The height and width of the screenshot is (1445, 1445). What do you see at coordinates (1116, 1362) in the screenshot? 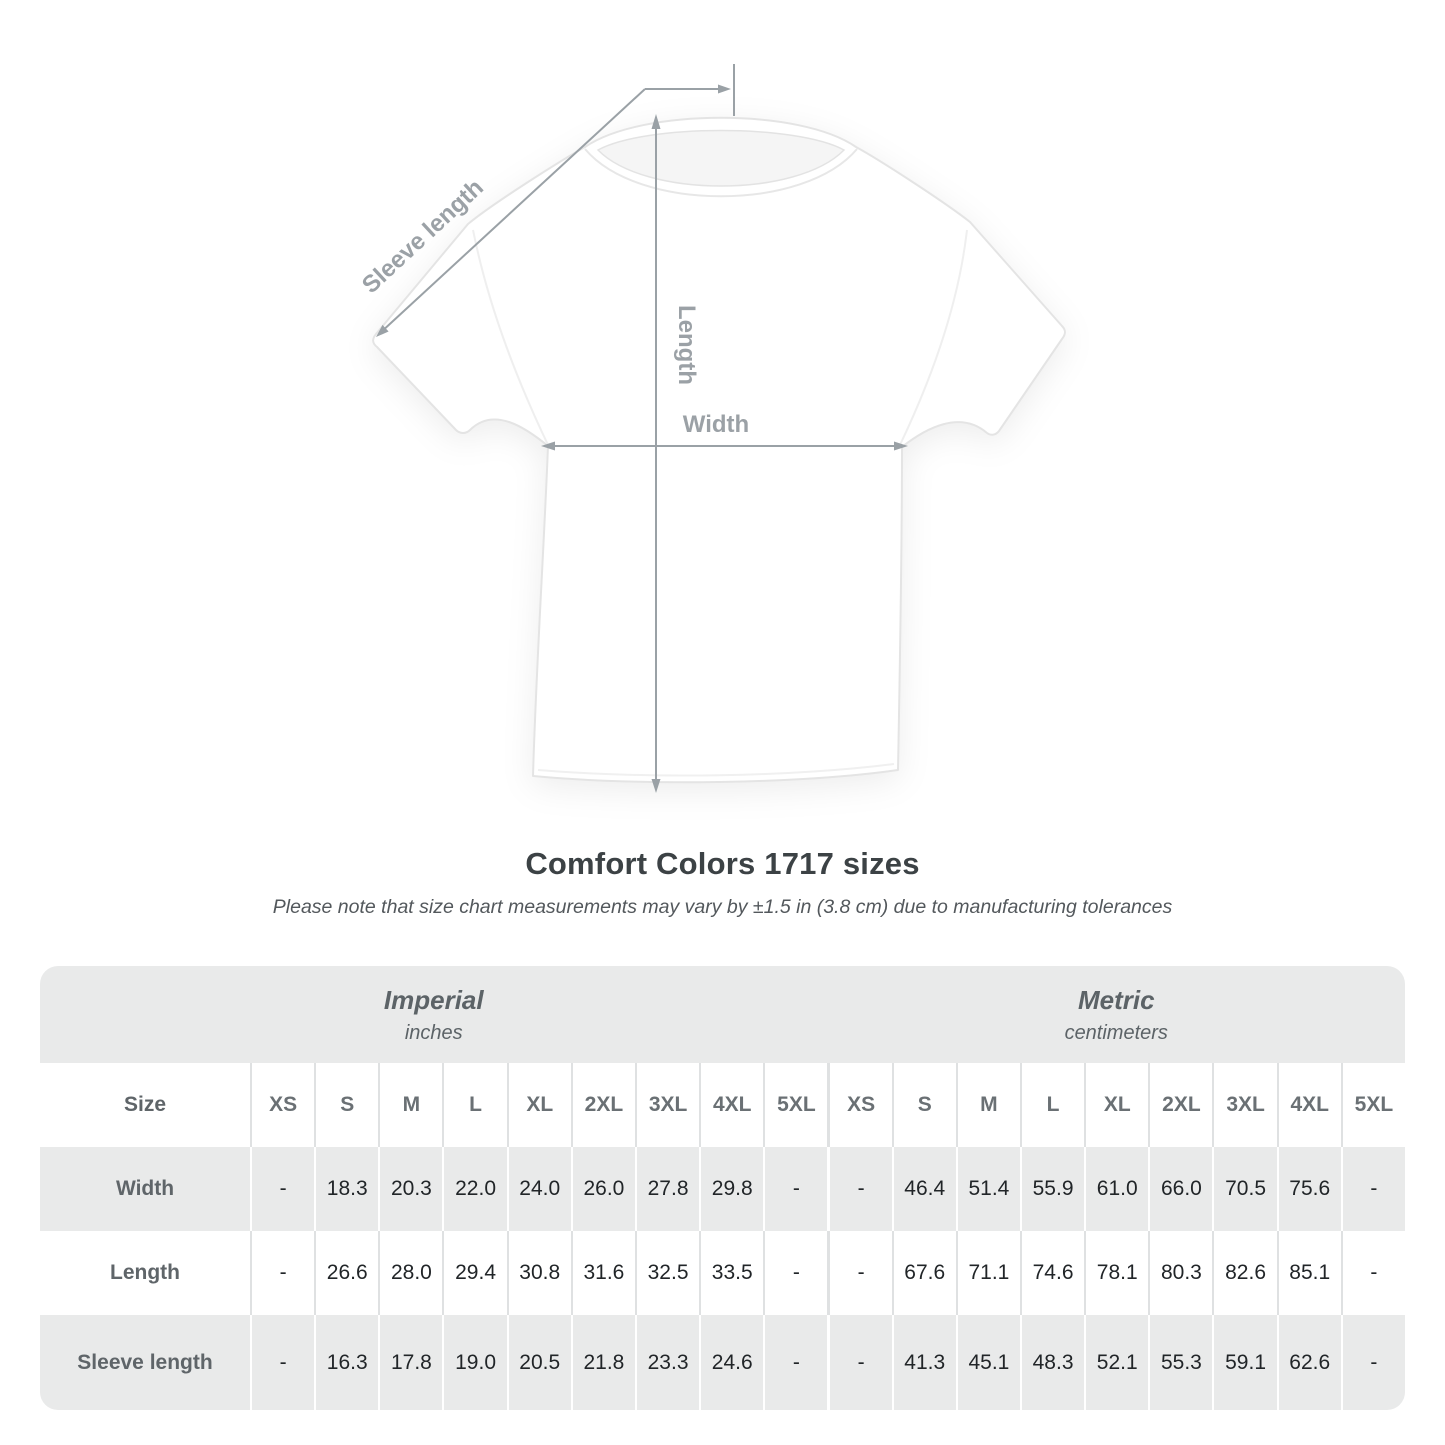
I see `table-cell: 52.1` at bounding box center [1116, 1362].